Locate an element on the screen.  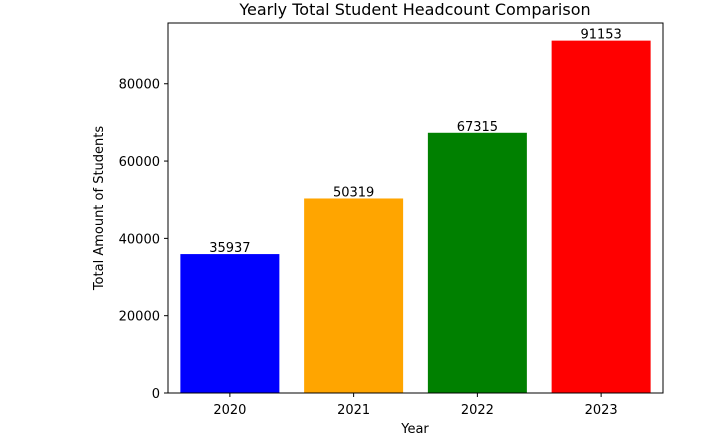
y-axis: 0 20000 40000 60000 80000 is located at coordinates (143, 240).